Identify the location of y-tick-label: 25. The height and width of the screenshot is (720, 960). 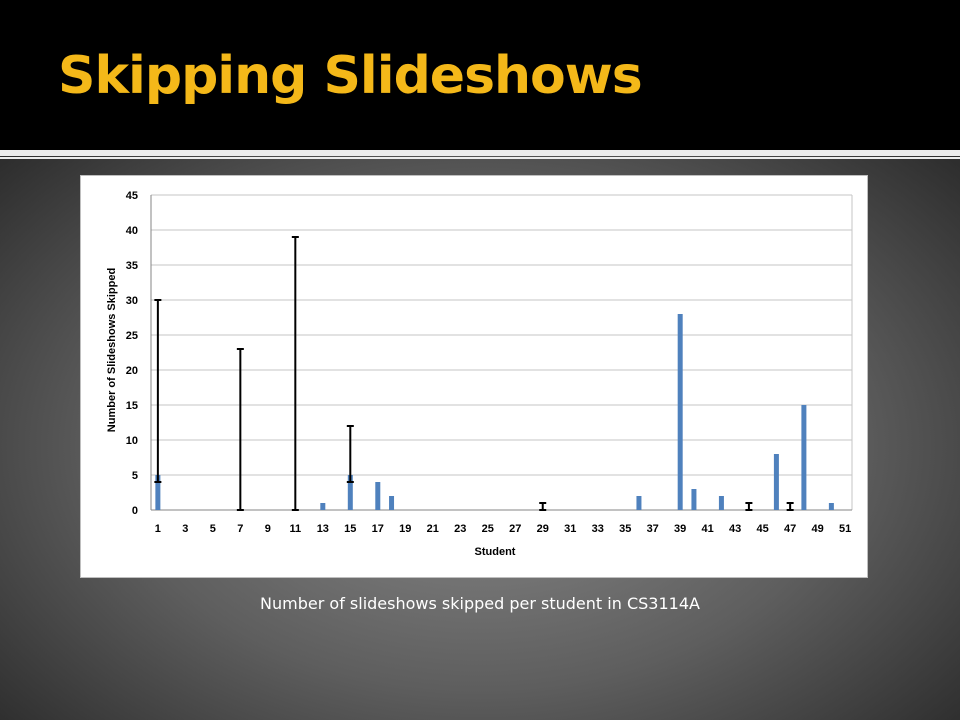
(132, 336).